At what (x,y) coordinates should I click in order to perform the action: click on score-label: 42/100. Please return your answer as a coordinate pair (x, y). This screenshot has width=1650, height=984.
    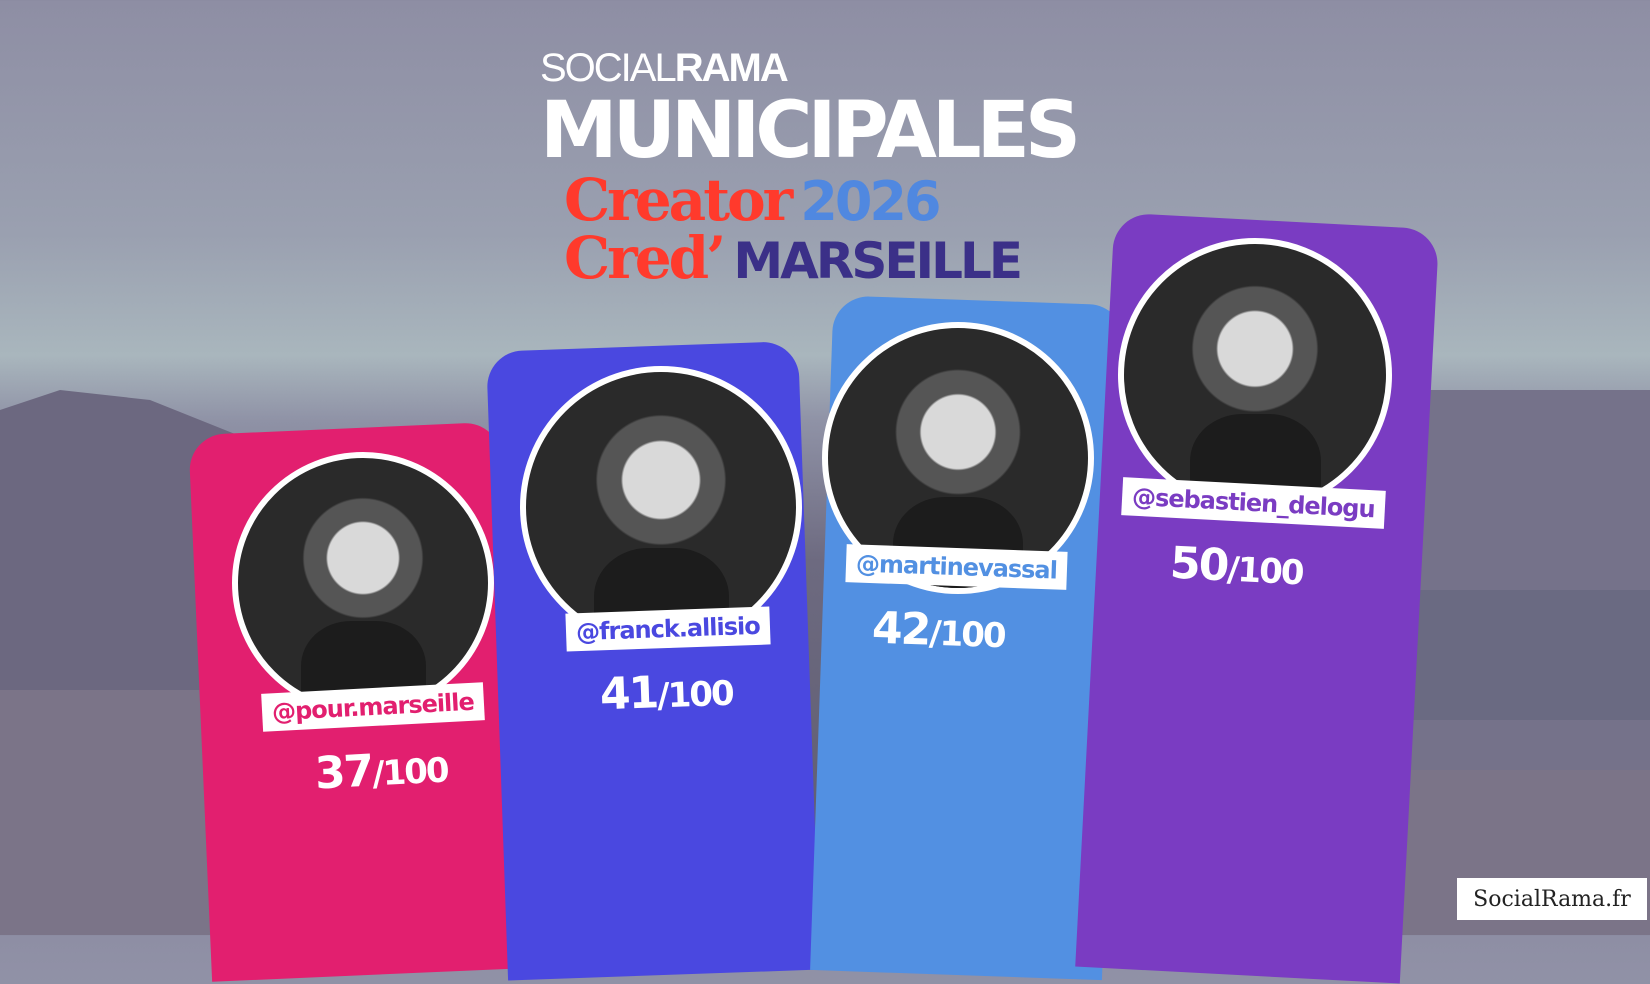
    Looking at the image, I should click on (938, 632).